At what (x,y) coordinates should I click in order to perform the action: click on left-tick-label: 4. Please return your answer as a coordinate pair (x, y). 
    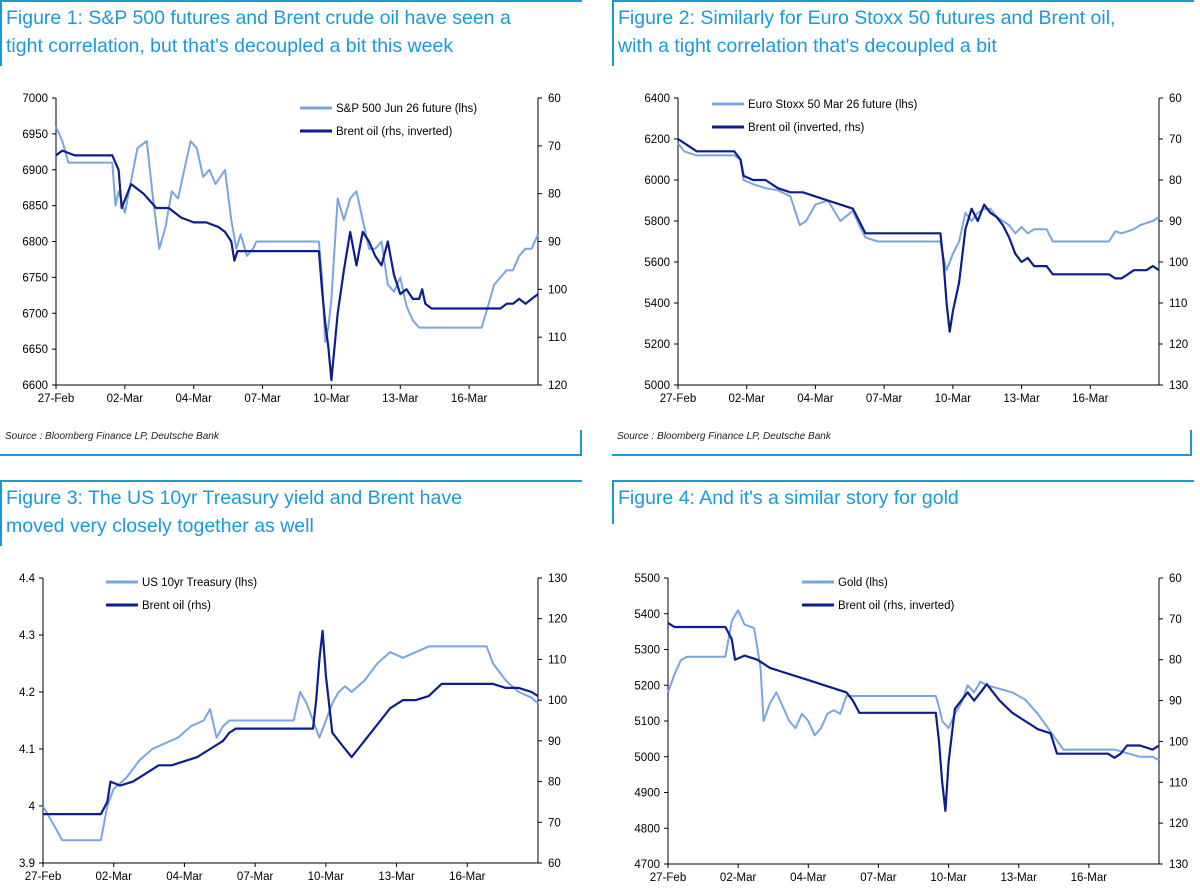
    Looking at the image, I should click on (32, 807).